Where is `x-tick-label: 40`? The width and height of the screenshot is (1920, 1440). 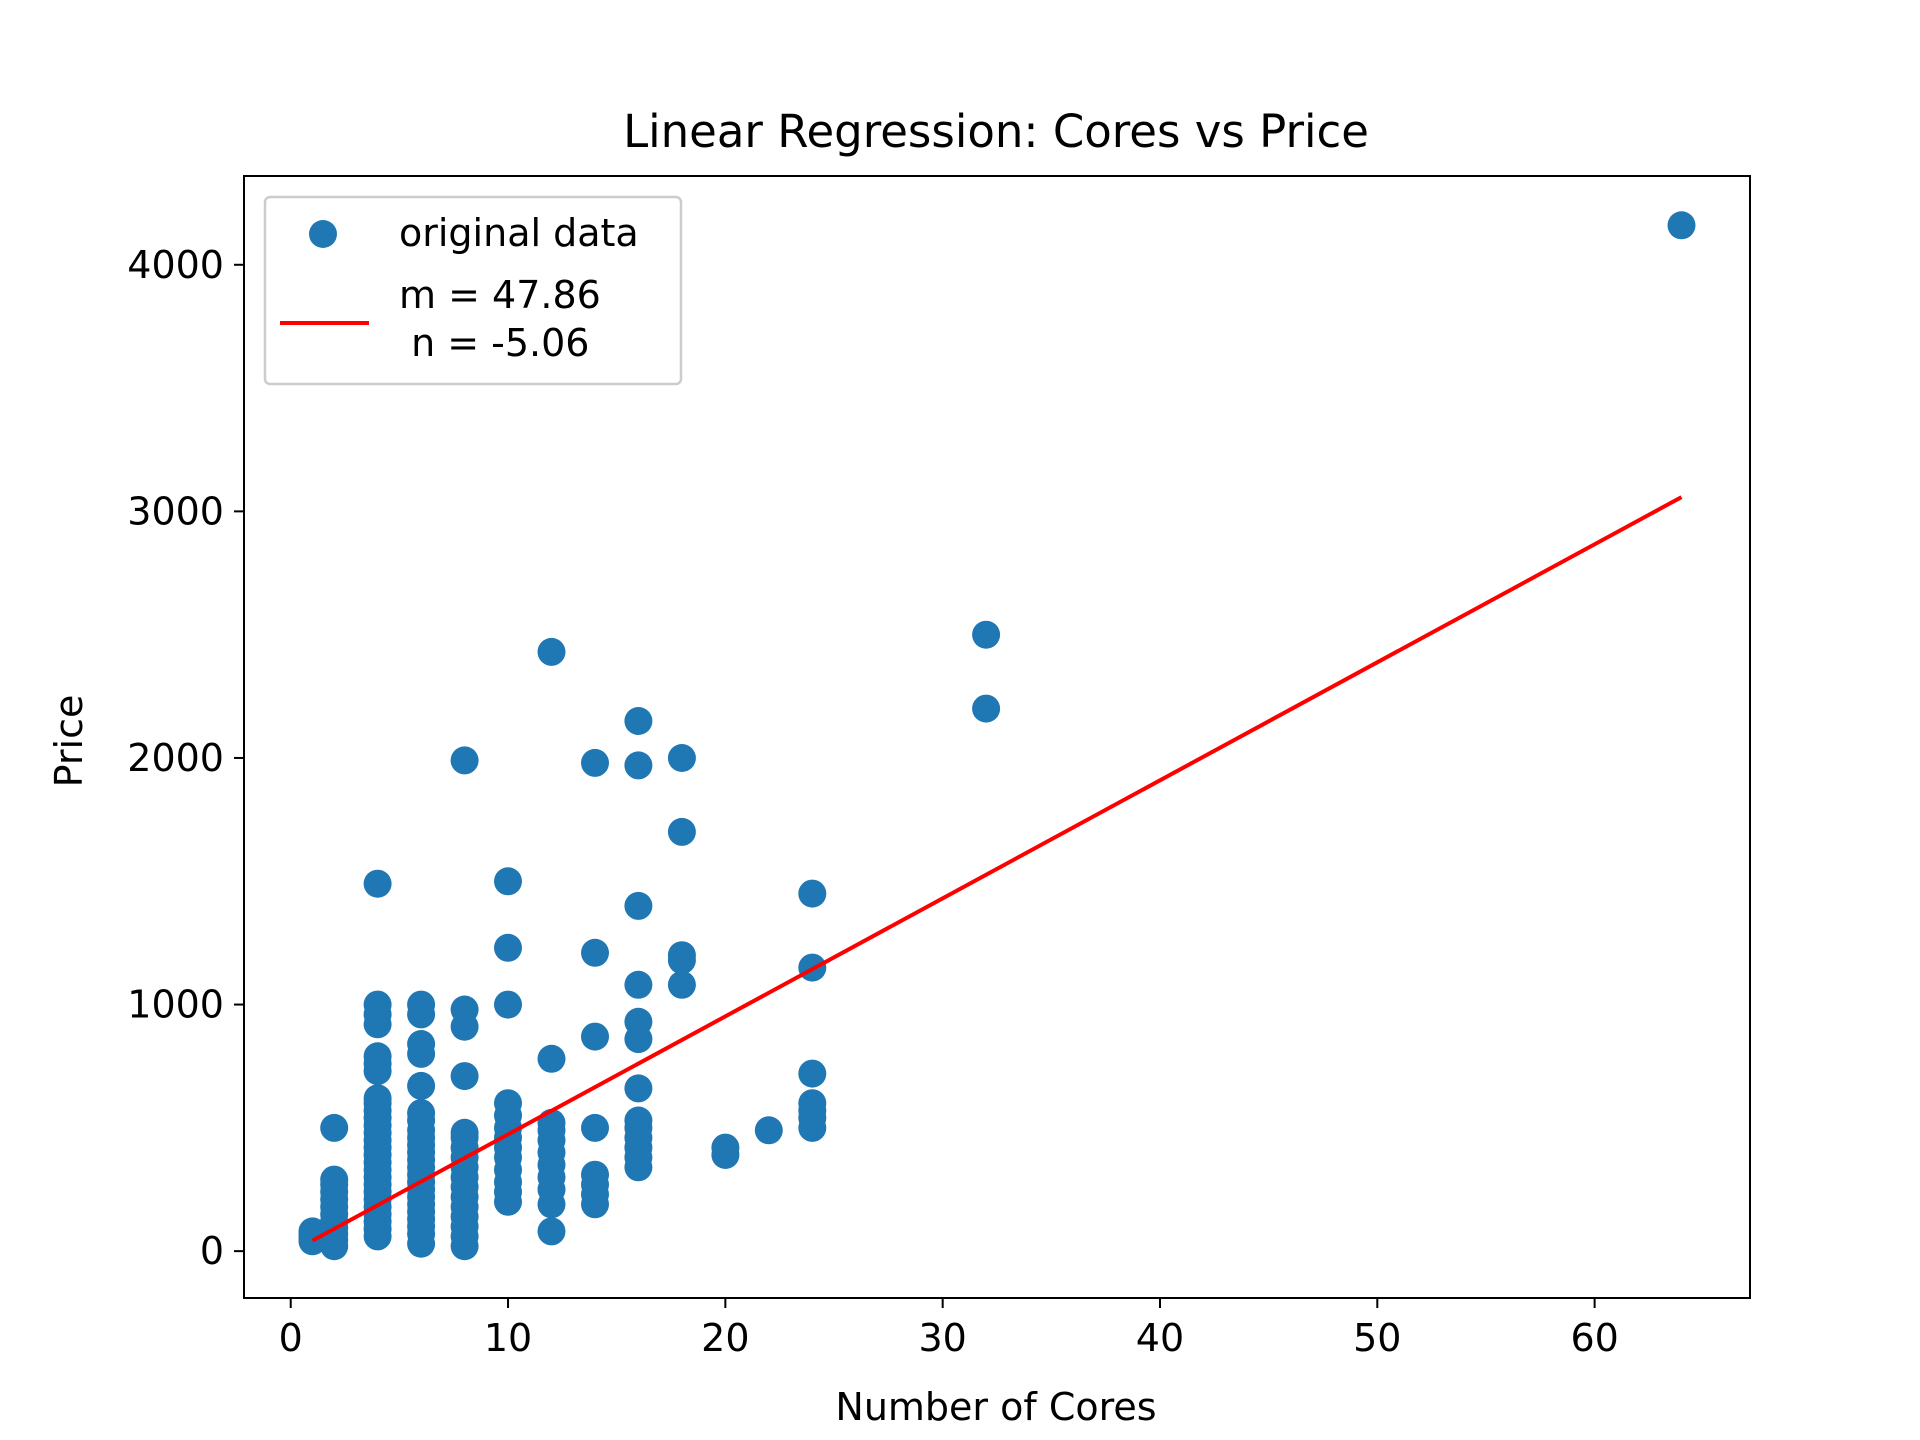 x-tick-label: 40 is located at coordinates (1160, 1338).